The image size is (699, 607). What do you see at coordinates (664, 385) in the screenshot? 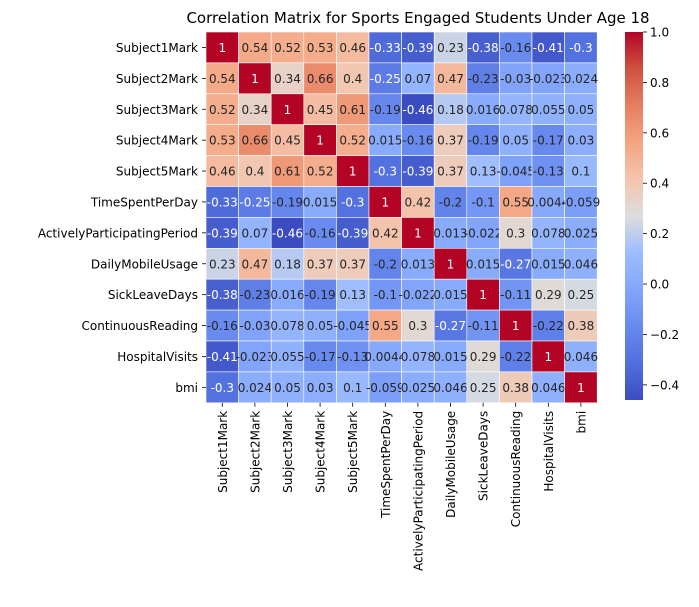
I see `colorbar-tick-label: −0.4` at bounding box center [664, 385].